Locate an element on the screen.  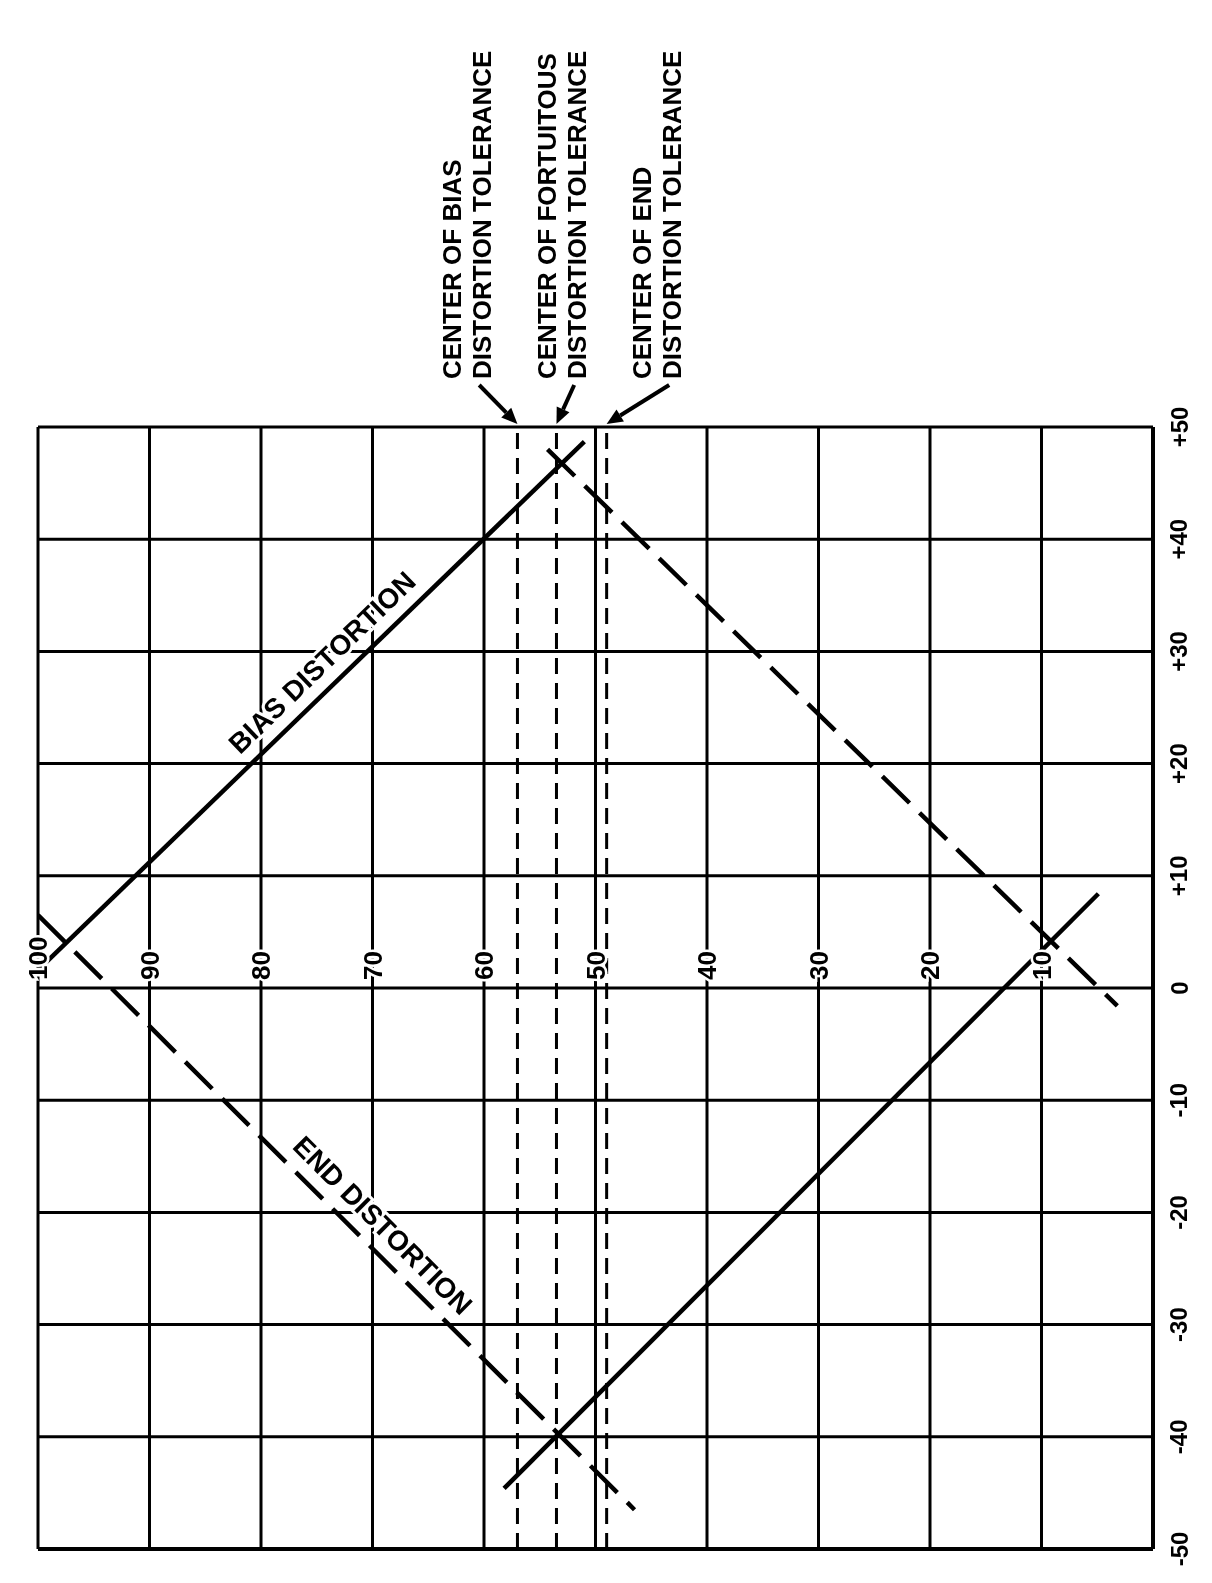
y-tick-label: +30 is located at coordinates (1179, 651).